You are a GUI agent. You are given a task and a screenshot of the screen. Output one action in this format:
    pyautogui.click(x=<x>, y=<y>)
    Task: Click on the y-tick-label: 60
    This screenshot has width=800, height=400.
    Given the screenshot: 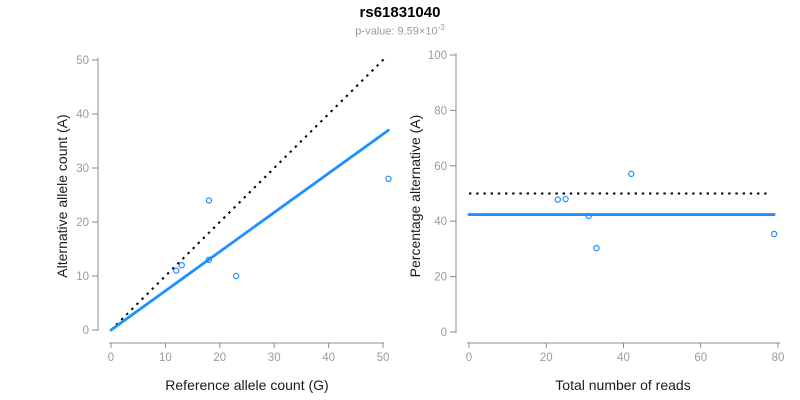 What is the action you would take?
    pyautogui.click(x=440, y=167)
    